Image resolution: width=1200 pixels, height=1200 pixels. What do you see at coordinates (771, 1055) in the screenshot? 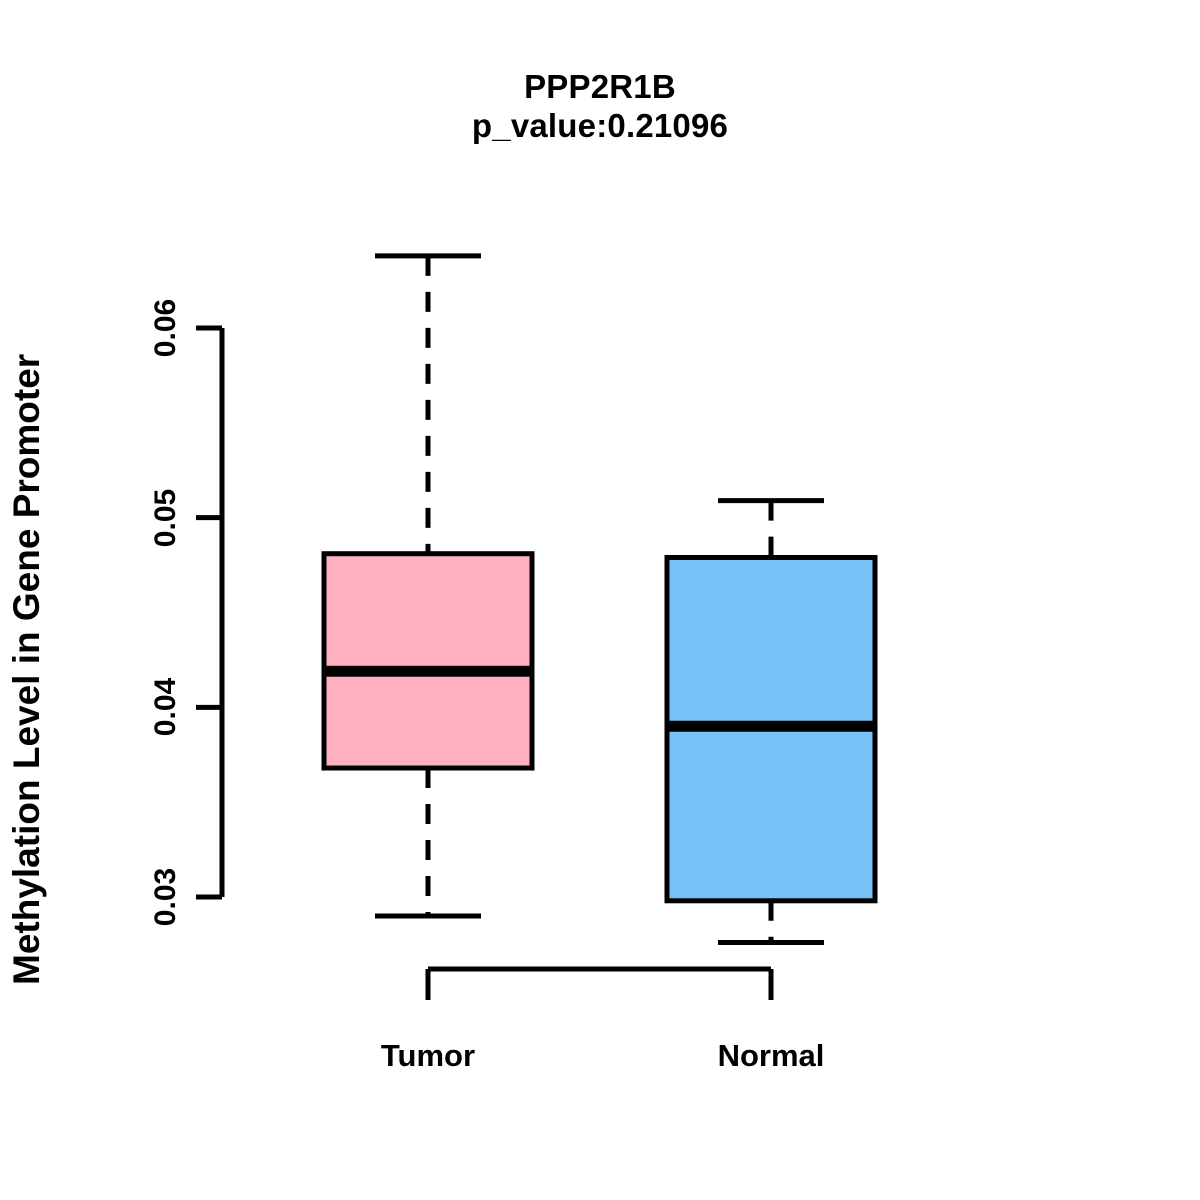
I see `x-axis-tick-label-normal: Normal` at bounding box center [771, 1055].